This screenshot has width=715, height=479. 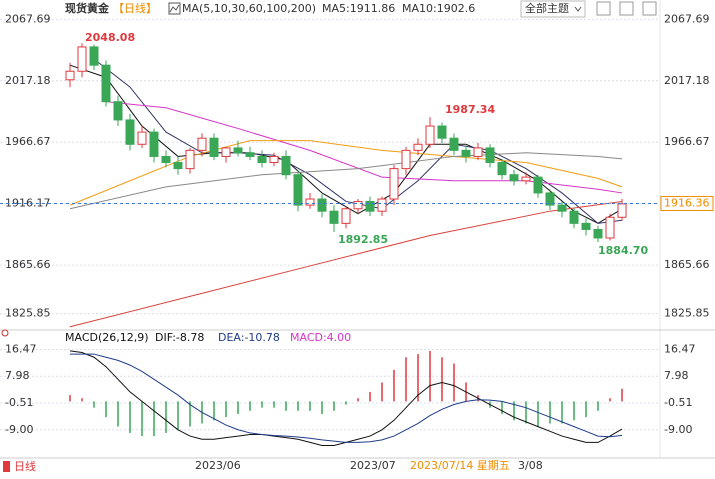 What do you see at coordinates (28, 203) in the screenshot?
I see `y-tick-label: 1916.17` at bounding box center [28, 203].